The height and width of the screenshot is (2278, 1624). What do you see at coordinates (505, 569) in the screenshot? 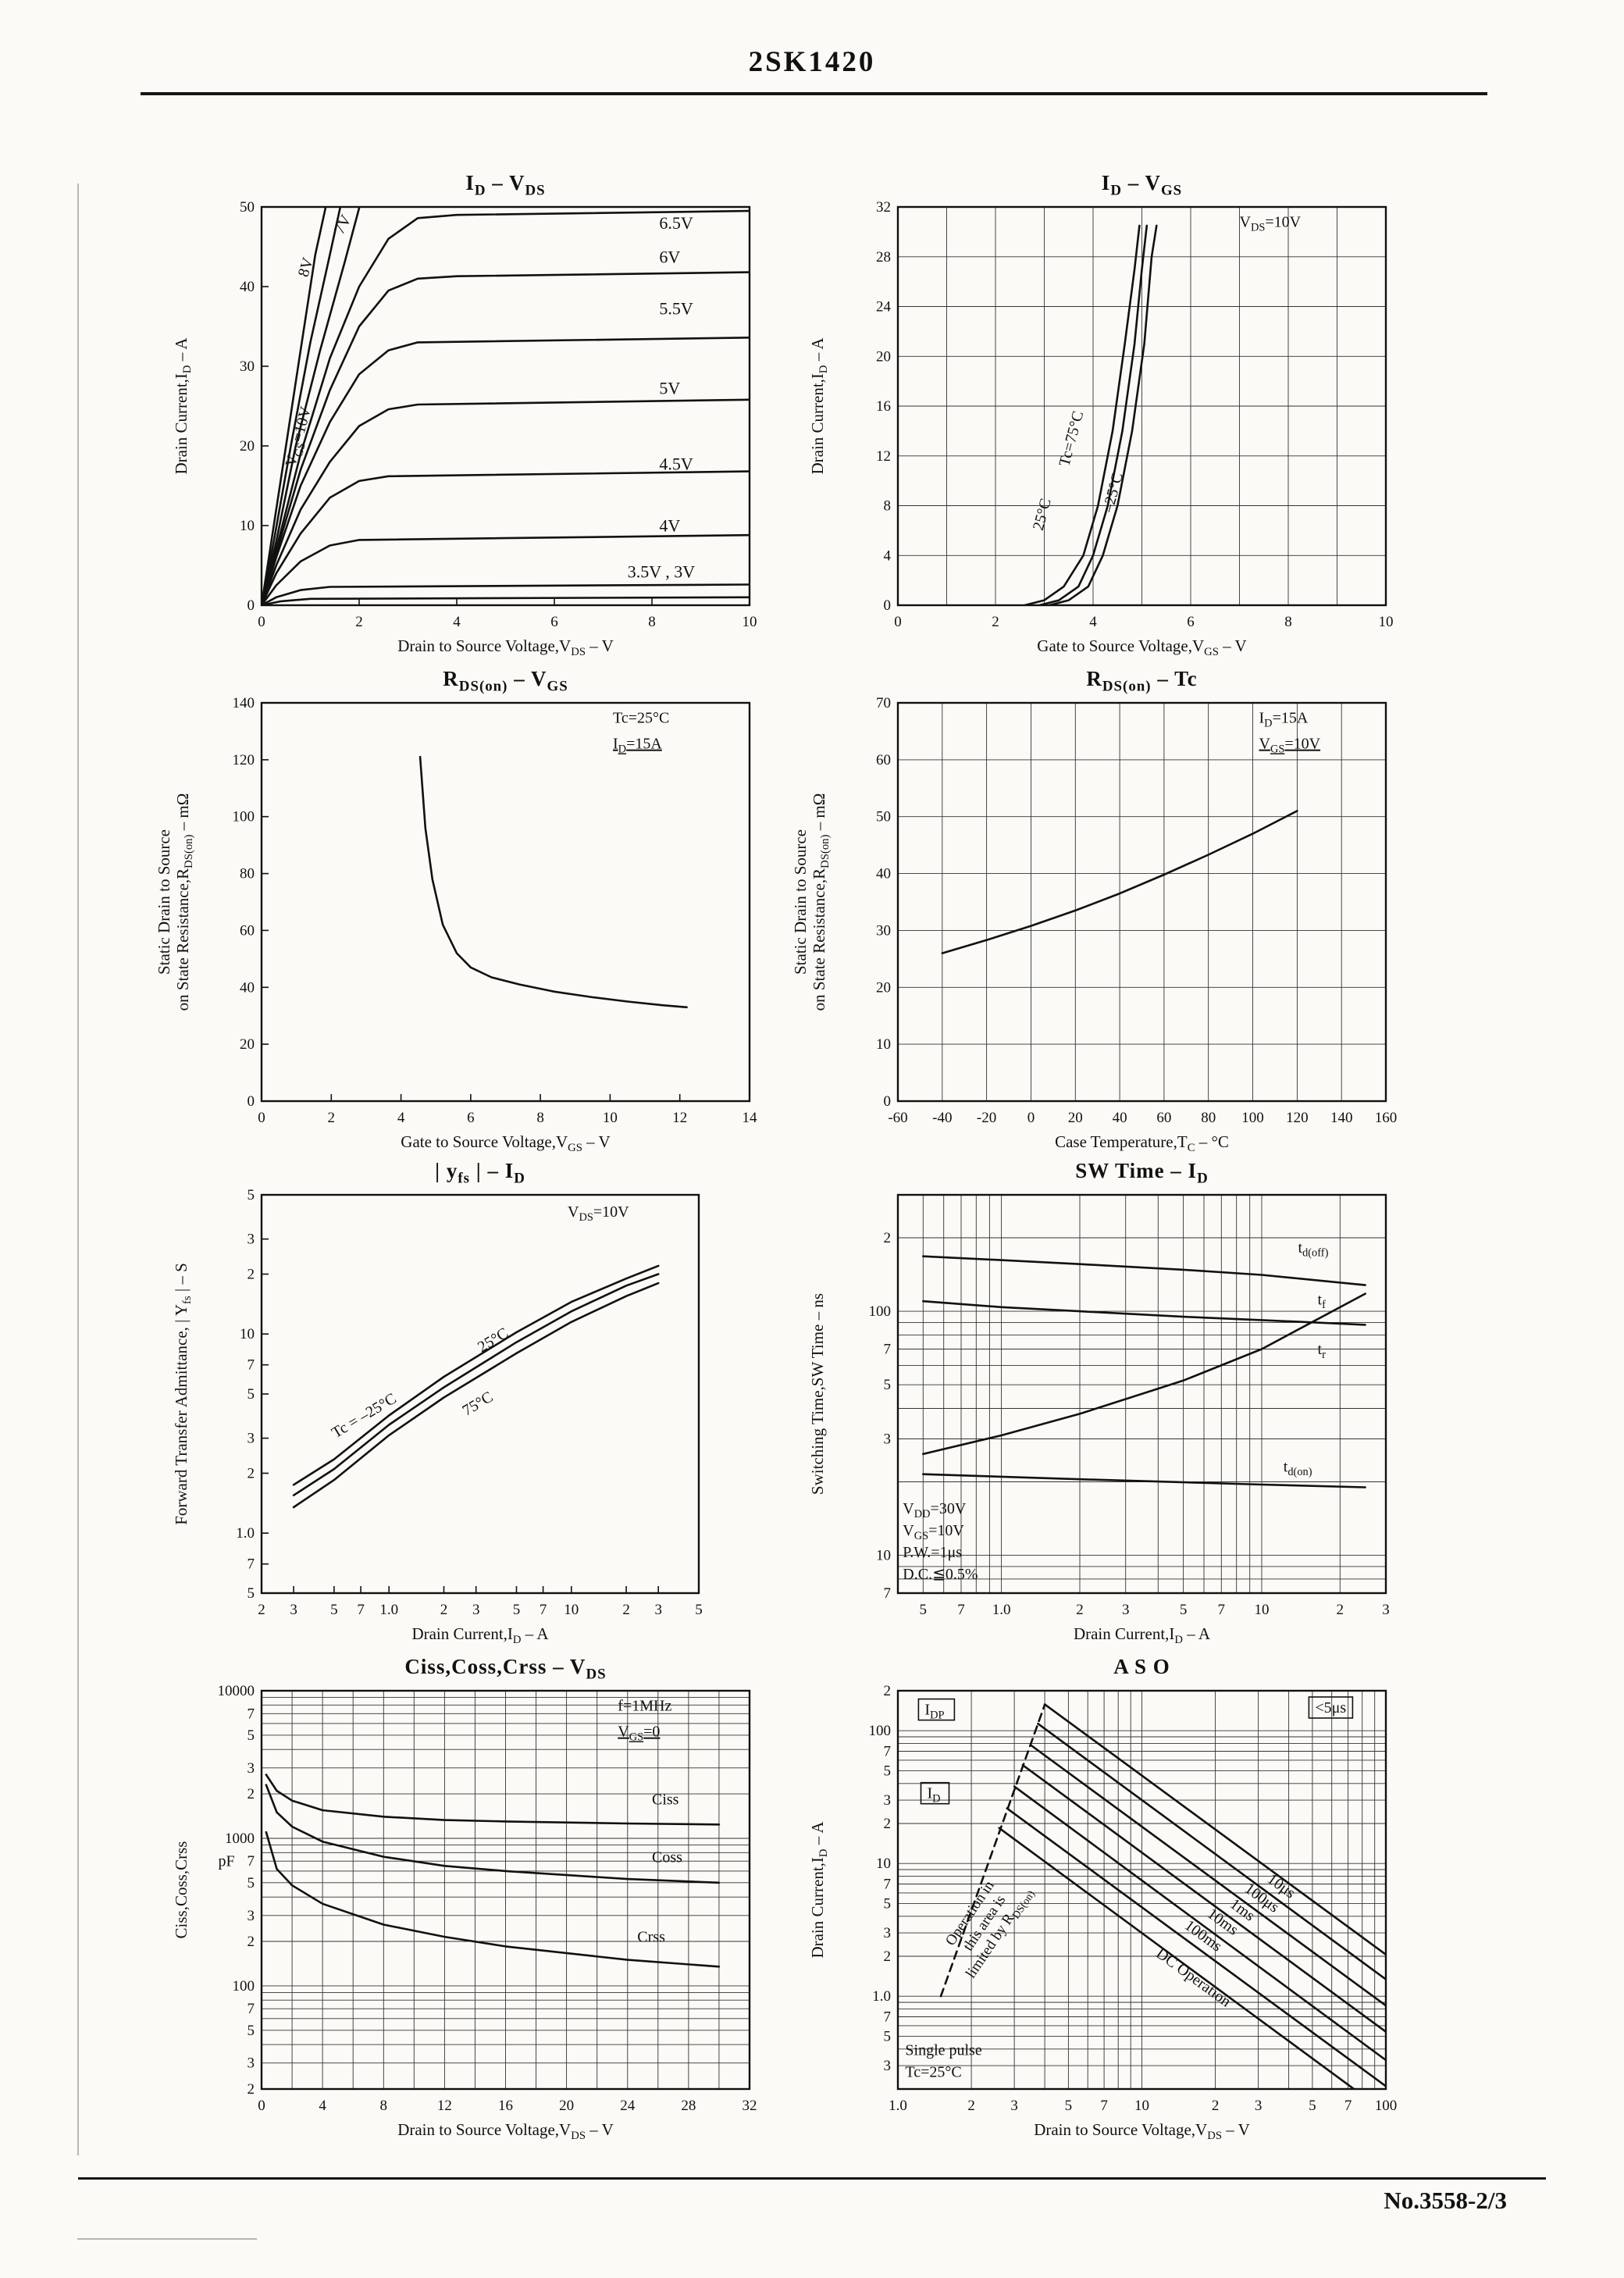
I see `series-vgs-4v` at bounding box center [505, 569].